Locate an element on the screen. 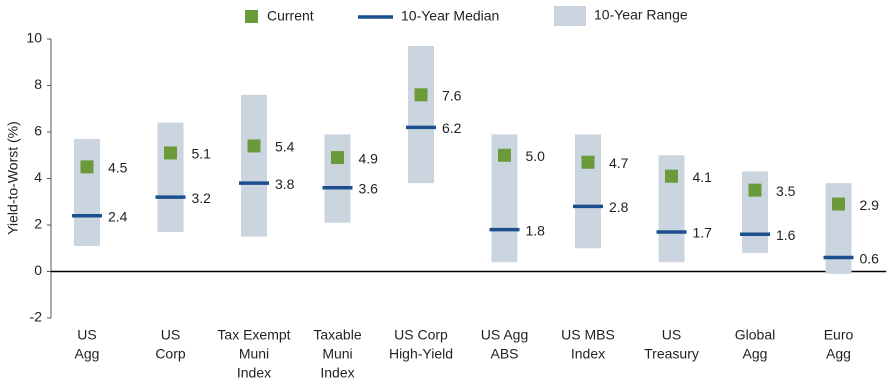 The height and width of the screenshot is (387, 896). current-label: 4.9 is located at coordinates (369, 158).